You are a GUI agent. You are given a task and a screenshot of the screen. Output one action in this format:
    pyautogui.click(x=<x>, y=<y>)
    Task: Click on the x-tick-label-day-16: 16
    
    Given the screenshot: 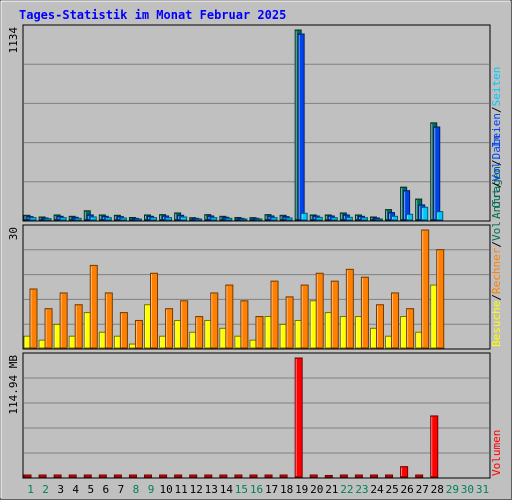 What is the action you would take?
    pyautogui.click(x=256, y=489)
    